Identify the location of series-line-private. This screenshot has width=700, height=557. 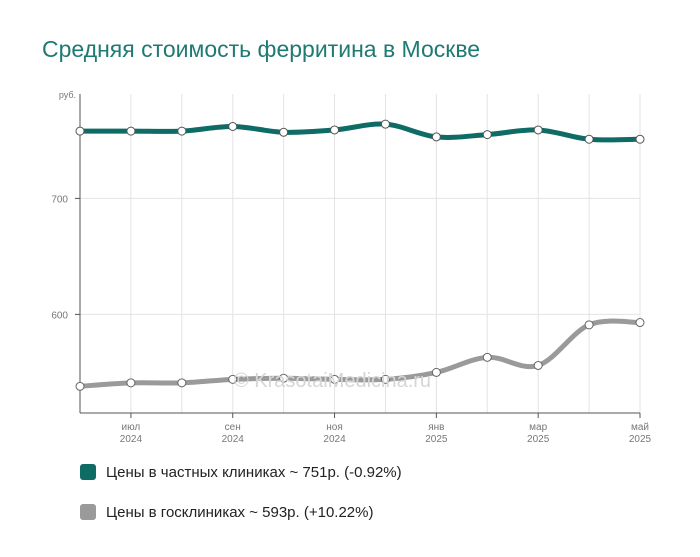
(360, 132).